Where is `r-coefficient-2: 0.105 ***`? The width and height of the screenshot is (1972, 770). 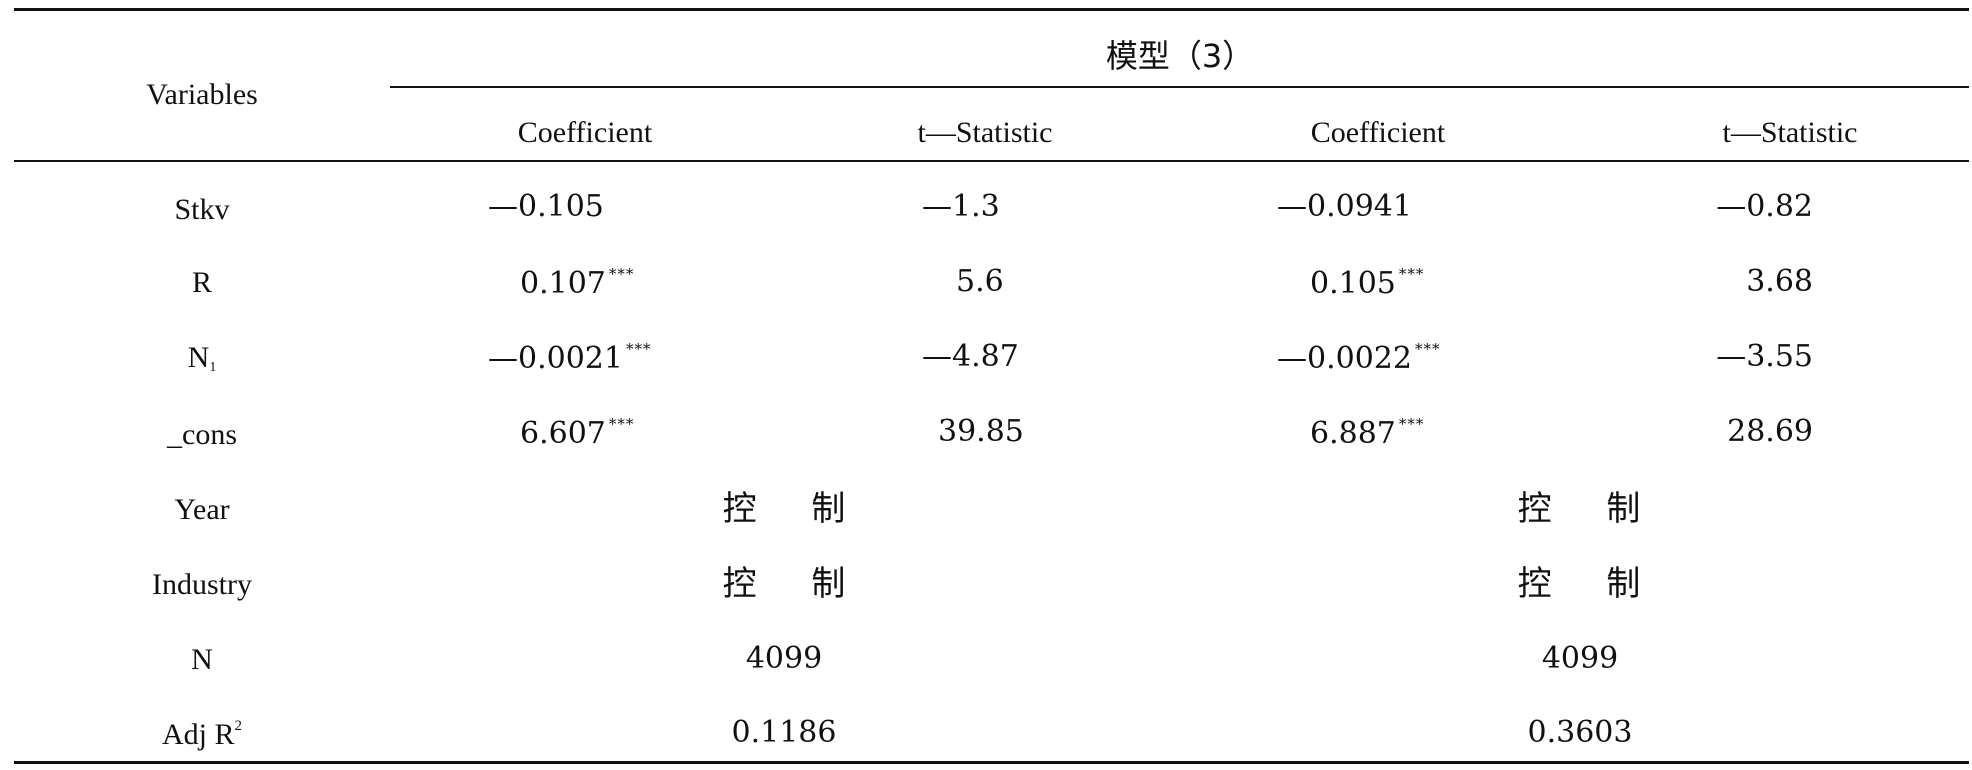
r-coefficient-2: 0.105 *** is located at coordinates (1367, 283).